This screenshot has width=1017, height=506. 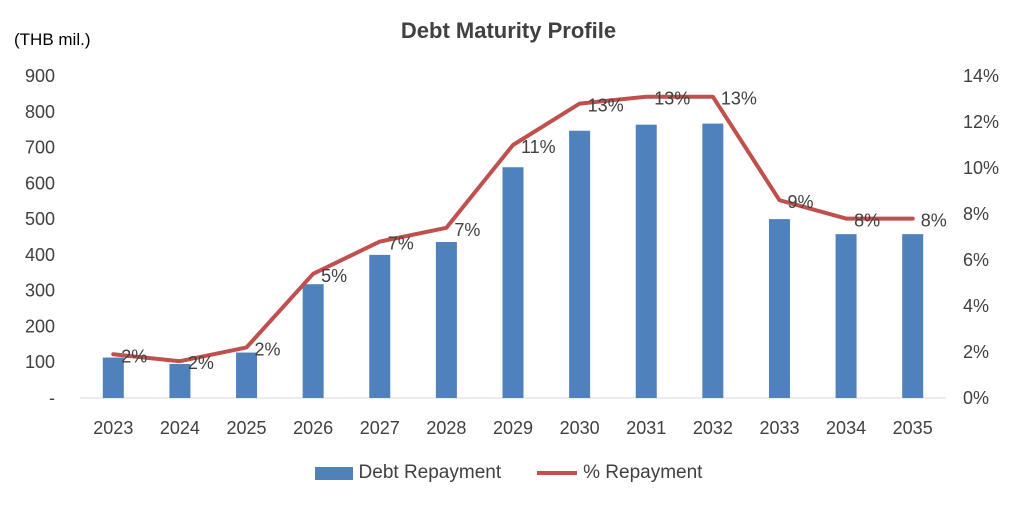 I want to click on x-tick-label: 2029, so click(x=513, y=428).